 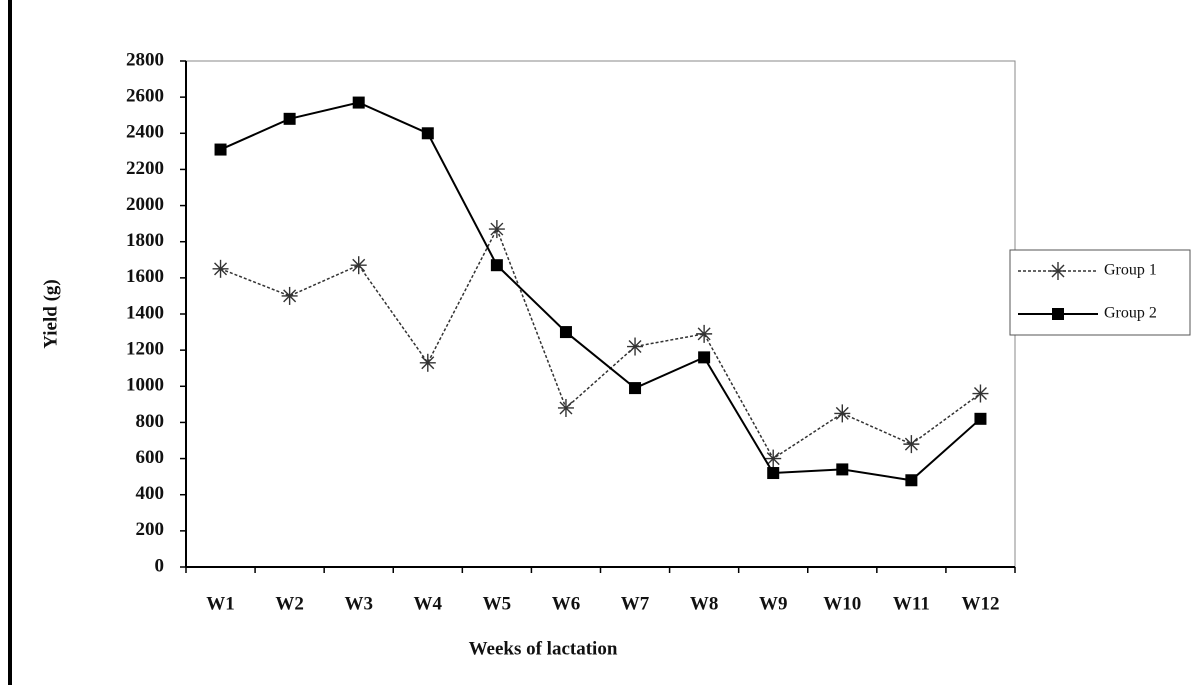 What do you see at coordinates (289, 603) in the screenshot?
I see `x-tick-label: W2` at bounding box center [289, 603].